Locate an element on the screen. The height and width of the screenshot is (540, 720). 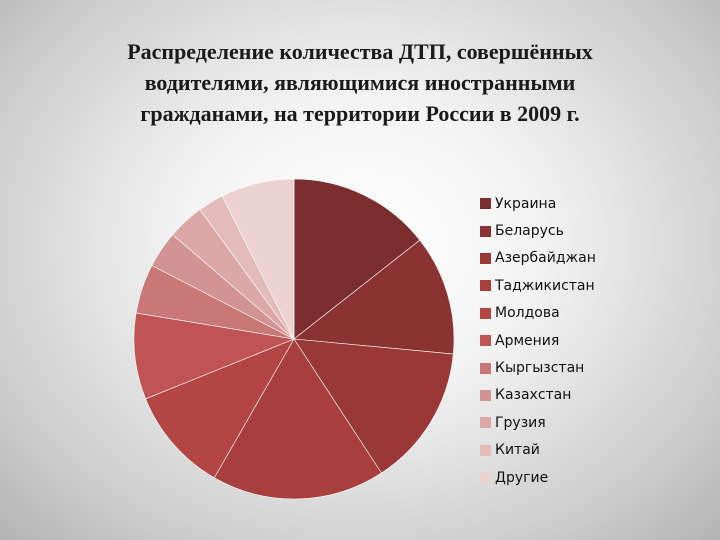
chart-title-line-2: водителями, являющимися иностранными is located at coordinates (360, 82).